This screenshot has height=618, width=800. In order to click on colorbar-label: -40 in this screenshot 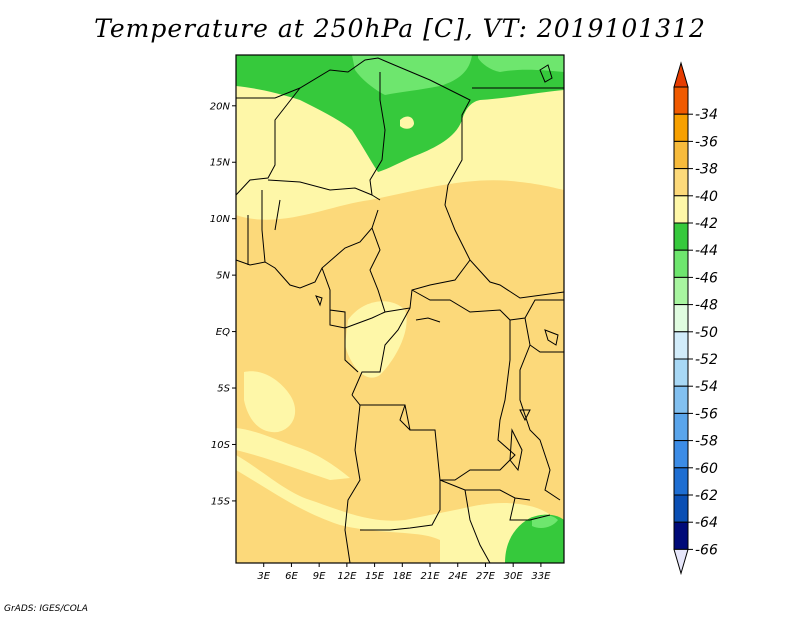, I will do `click(706, 197)`.